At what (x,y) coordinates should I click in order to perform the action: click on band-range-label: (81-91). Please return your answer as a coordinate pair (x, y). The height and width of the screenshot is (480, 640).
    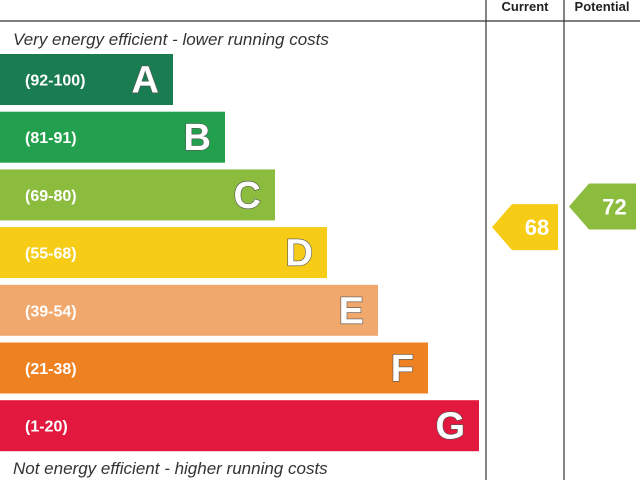
    Looking at the image, I should click on (51, 138).